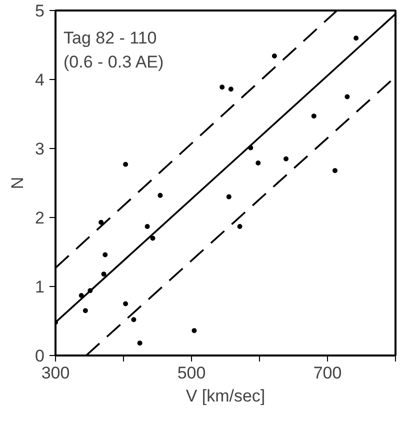 This screenshot has width=403, height=425. Describe the element at coordinates (55, 373) in the screenshot. I see `x-tick-label: 300` at that location.